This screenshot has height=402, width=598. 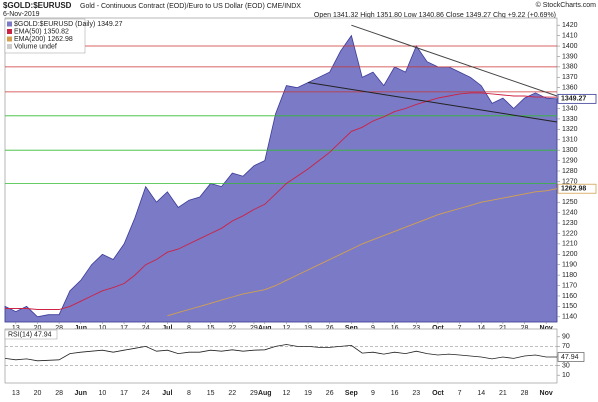 I want to click on y-tick-label: 1420, so click(x=570, y=25).